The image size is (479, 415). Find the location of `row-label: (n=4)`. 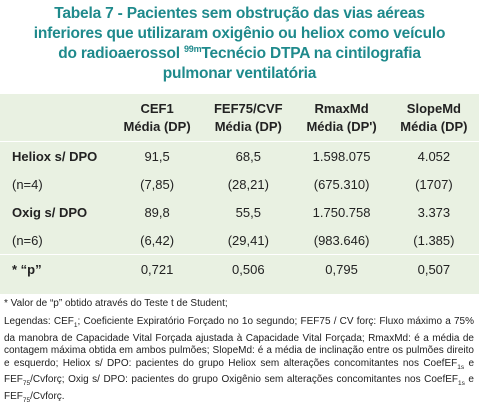

row-label: (n=4) is located at coordinates (27, 184).